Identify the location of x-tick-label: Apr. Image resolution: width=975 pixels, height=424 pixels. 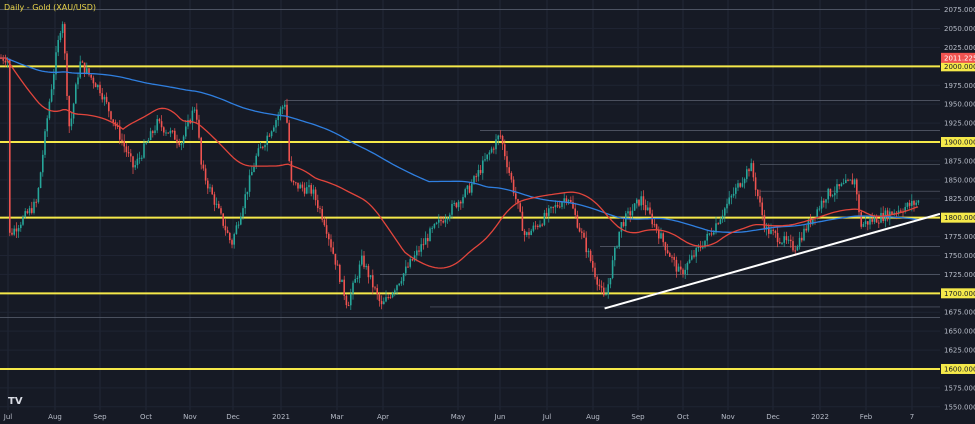
(383, 417).